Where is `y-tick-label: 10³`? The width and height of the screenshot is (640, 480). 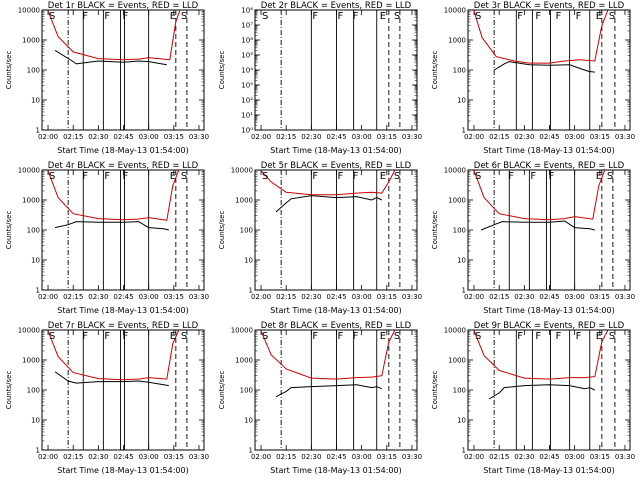
y-tick-label: 10³ is located at coordinates (247, 86).